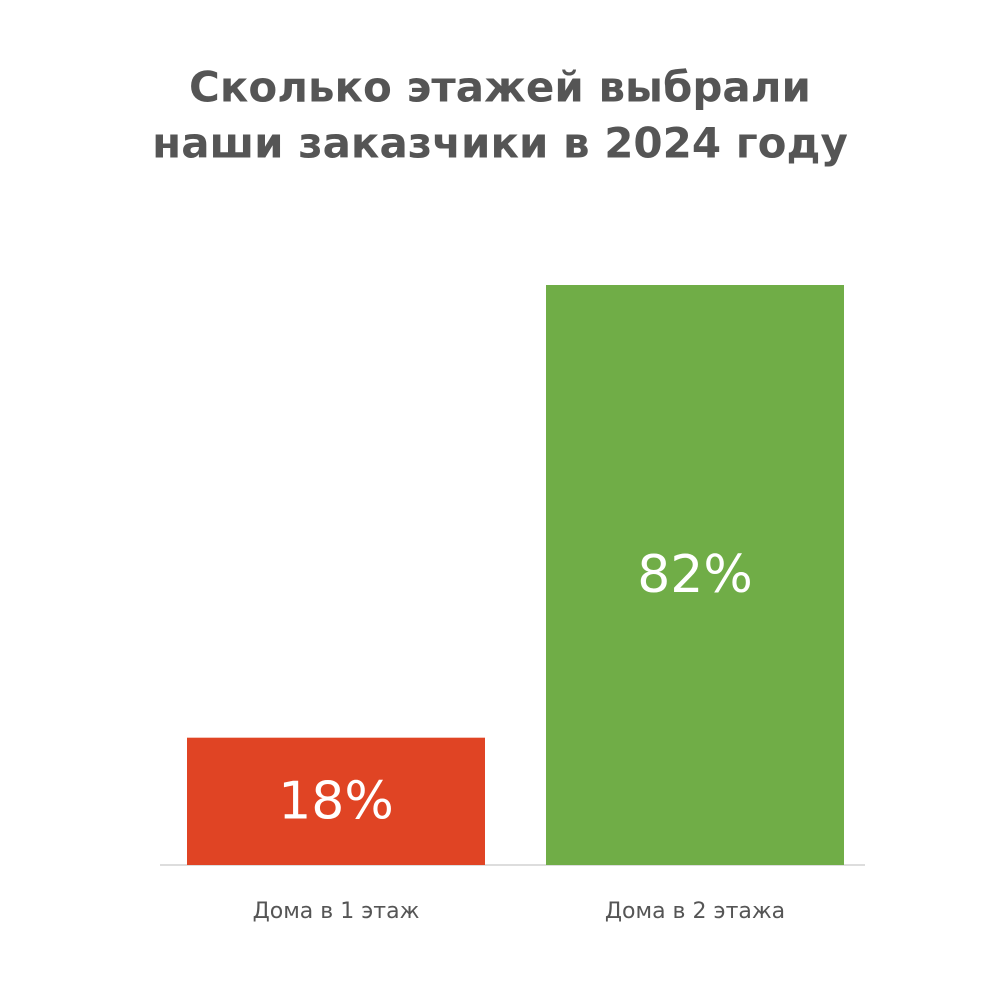 The width and height of the screenshot is (1000, 1000). Describe the element at coordinates (500, 87) in the screenshot. I see `chart-title: Сколько этажей выбрали` at that location.